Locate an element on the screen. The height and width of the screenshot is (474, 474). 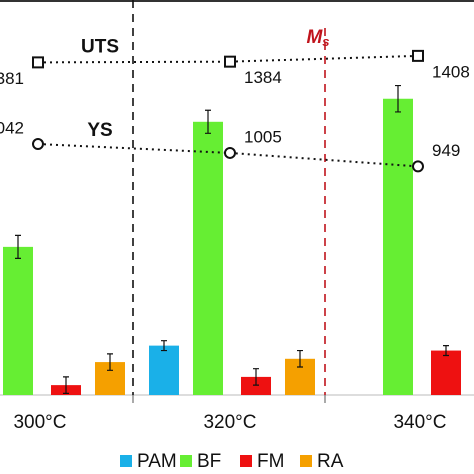
series-label: YS is located at coordinates (99, 130).